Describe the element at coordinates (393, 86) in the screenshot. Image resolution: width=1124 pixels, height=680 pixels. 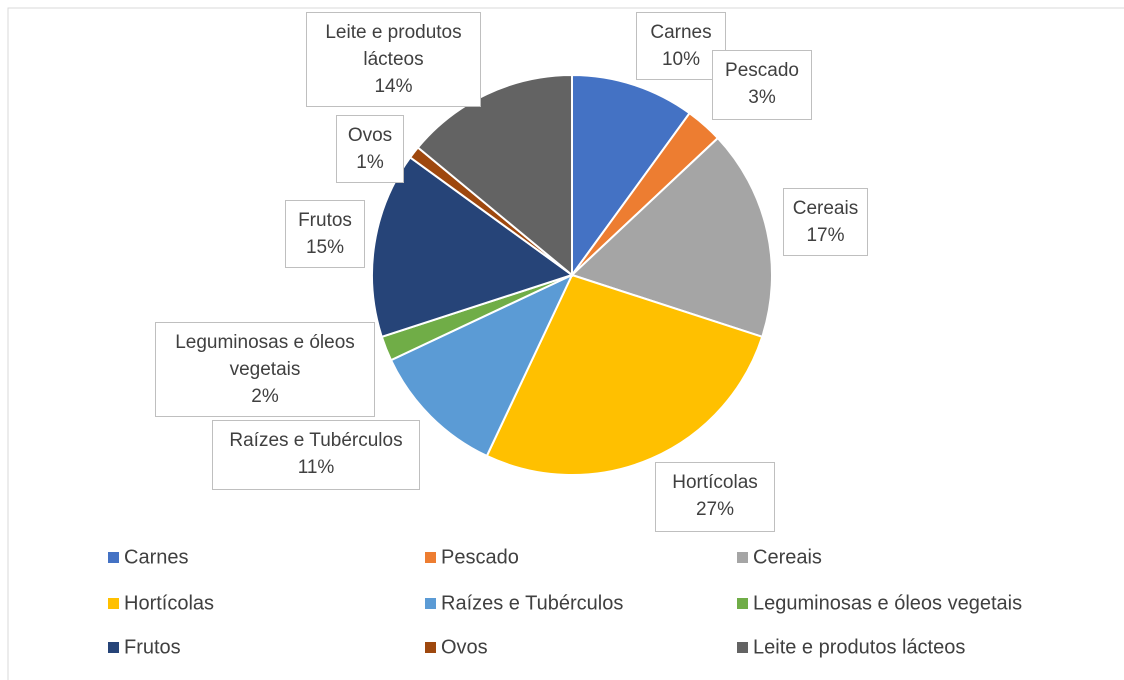
I see `data-label-value: 14%` at that location.